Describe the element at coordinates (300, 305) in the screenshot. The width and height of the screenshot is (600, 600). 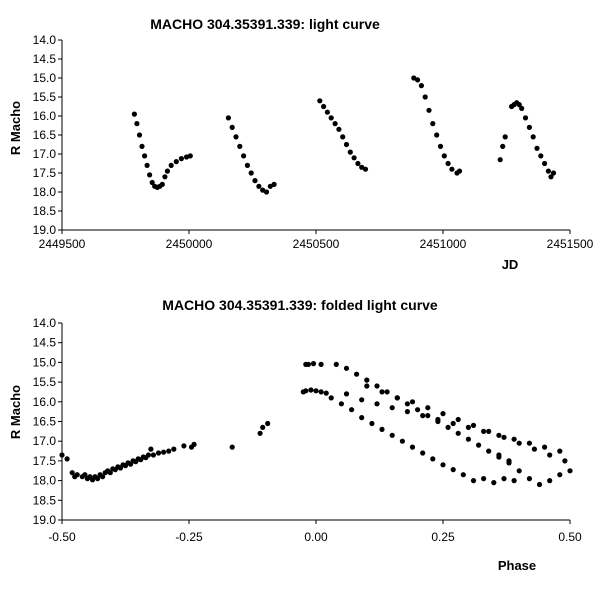
I see `chart-title: MACHO 304.35391.339: folded light curve` at that location.